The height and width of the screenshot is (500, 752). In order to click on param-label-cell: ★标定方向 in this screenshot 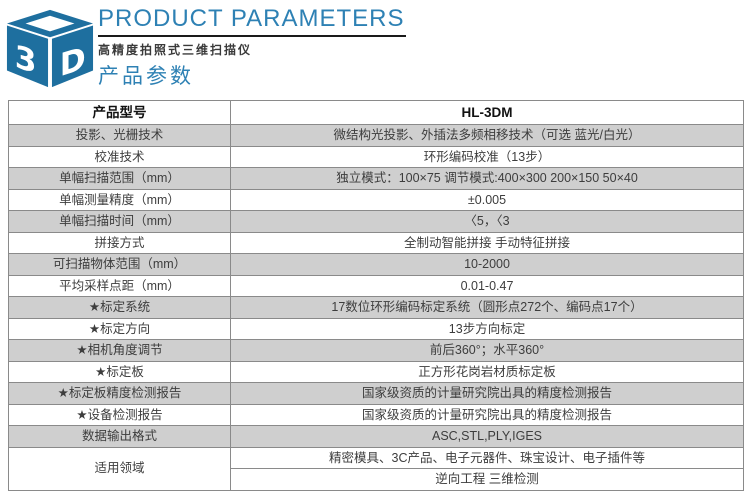, I will do `click(119, 328)`.